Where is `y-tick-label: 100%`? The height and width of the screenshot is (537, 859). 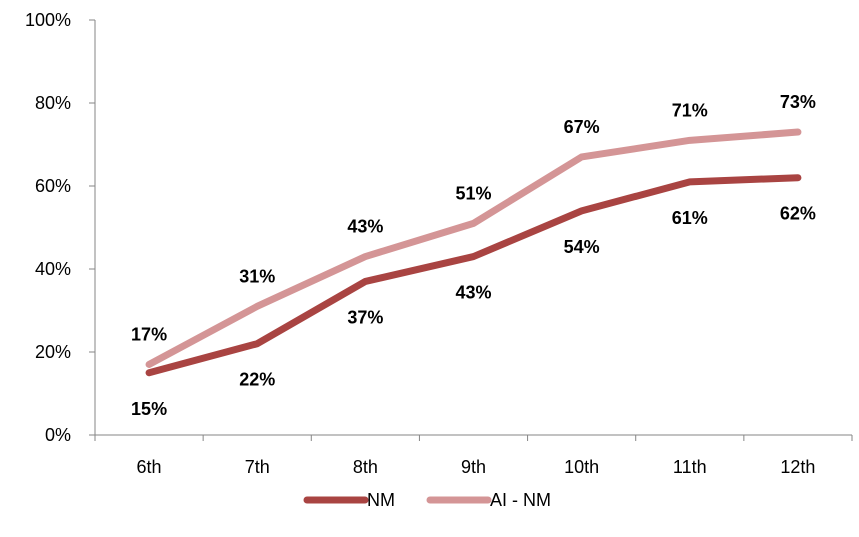 y-tick-label: 100% is located at coordinates (48, 20).